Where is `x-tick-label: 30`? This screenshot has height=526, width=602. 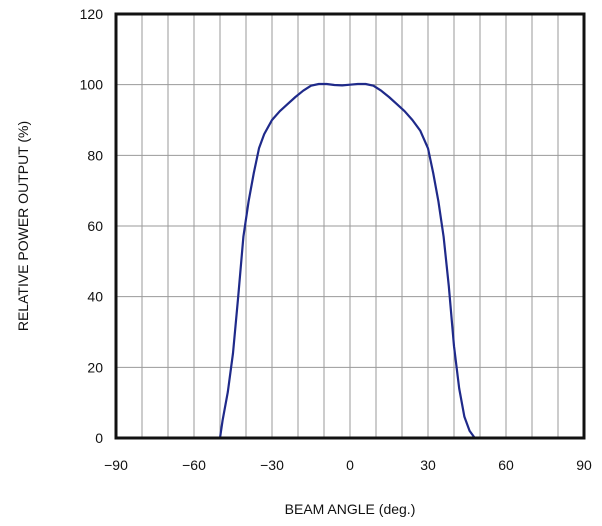
x-tick-label: 30 is located at coordinates (428, 465).